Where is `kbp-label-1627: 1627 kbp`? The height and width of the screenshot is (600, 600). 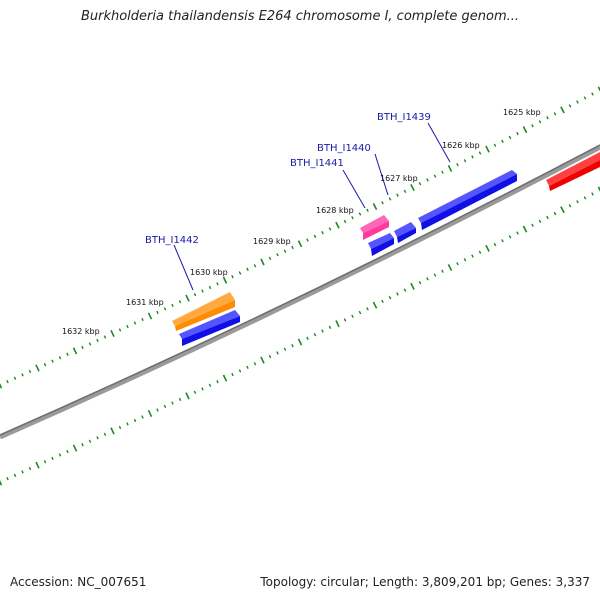
kbp-label-1627: 1627 kbp is located at coordinates (399, 178).